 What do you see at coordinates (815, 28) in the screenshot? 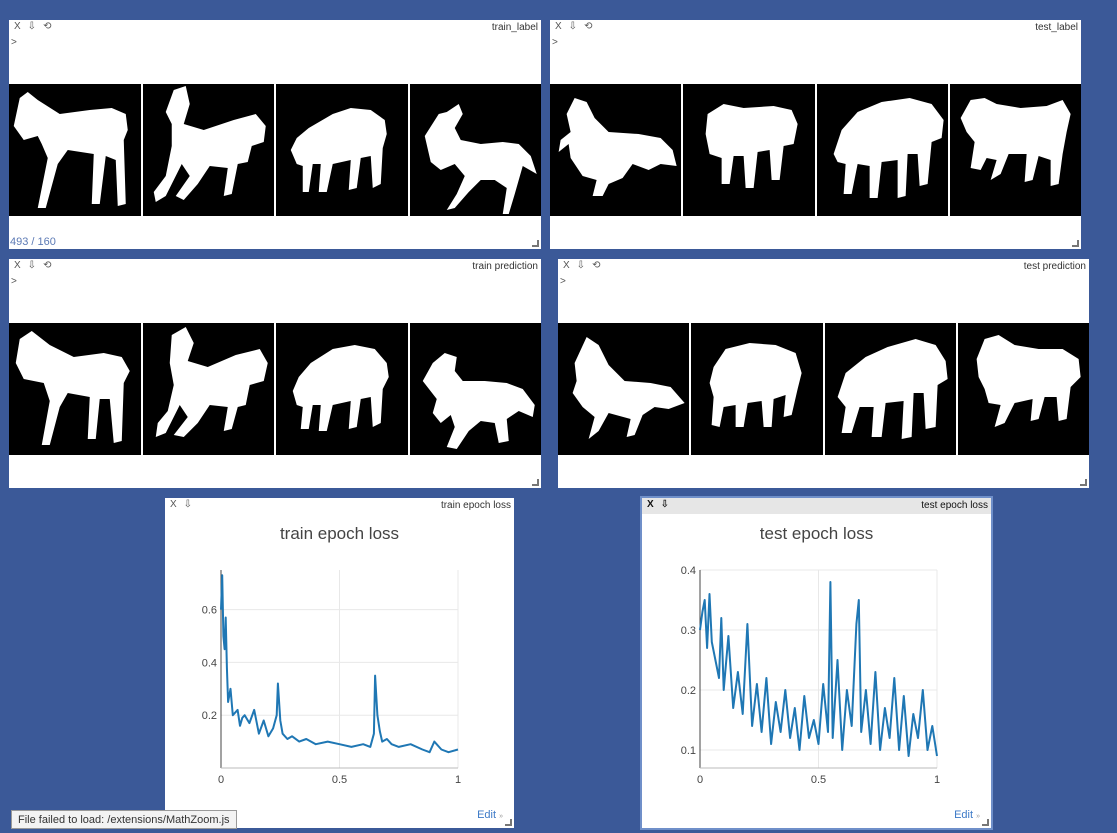
I see `pane-titlebar: X ⇩ ⟲ test_label` at bounding box center [815, 28].